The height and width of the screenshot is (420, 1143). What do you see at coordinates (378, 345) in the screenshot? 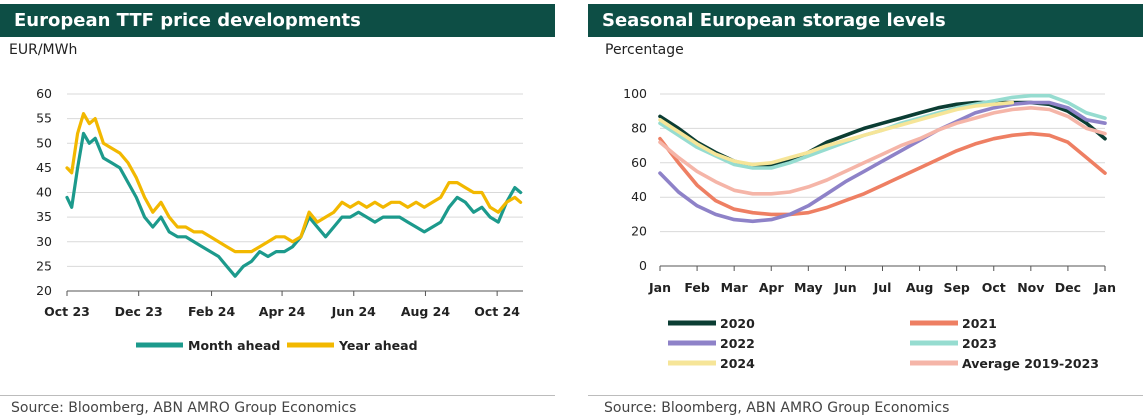
I see `legend-label-year-ahead: Year ahead` at bounding box center [378, 345].